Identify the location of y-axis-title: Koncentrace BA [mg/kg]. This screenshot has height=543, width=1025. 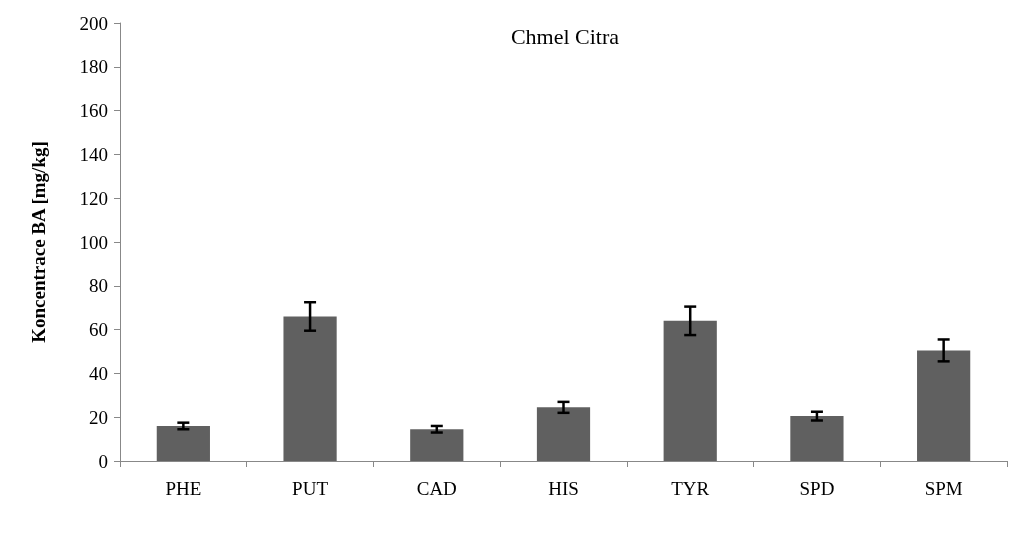
(38, 242).